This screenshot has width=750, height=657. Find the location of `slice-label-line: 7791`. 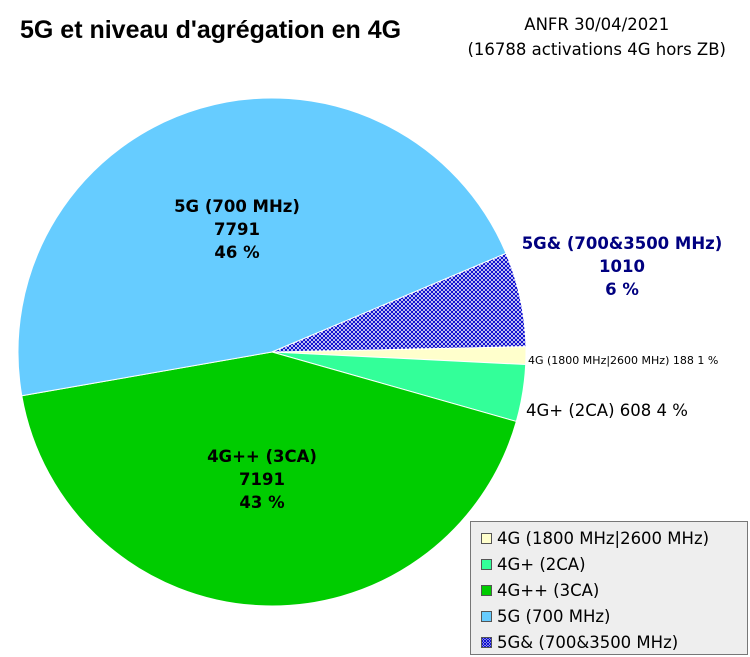

slice-label-line: 7791 is located at coordinates (237, 229).